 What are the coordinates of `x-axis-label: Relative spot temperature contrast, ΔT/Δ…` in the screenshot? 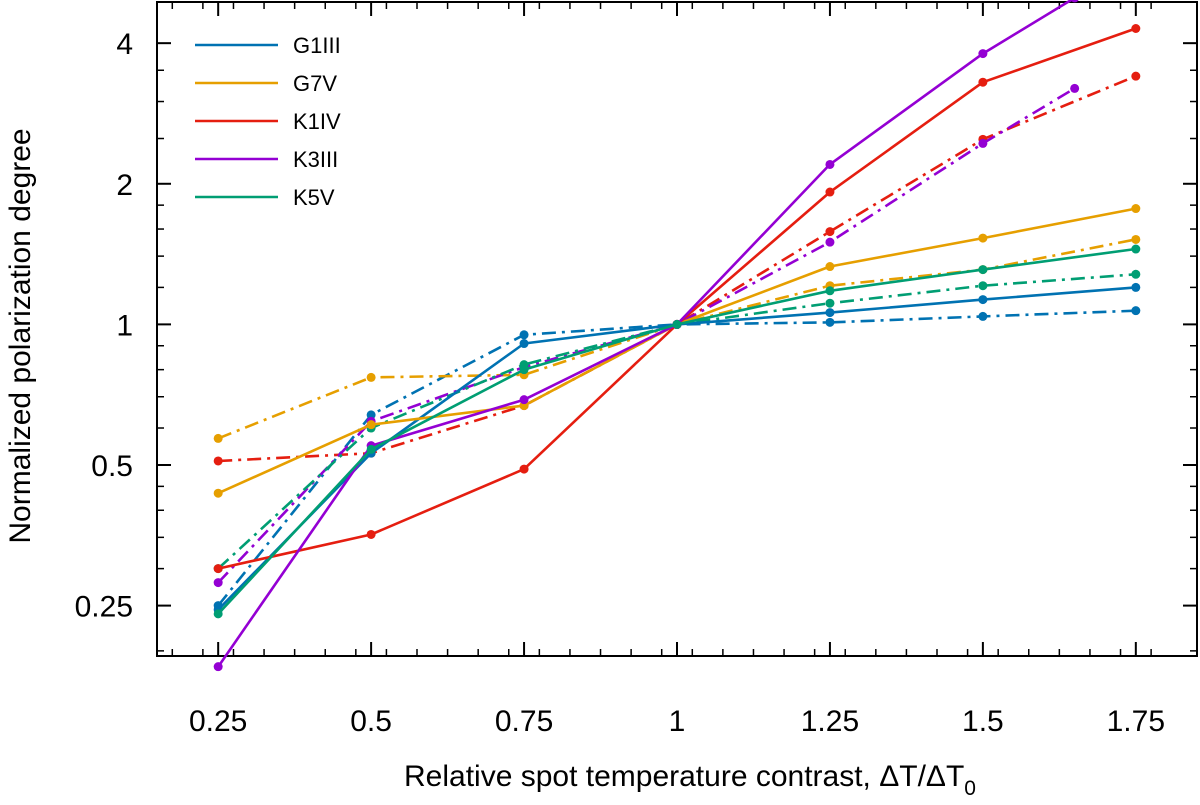 It's located at (690, 780).